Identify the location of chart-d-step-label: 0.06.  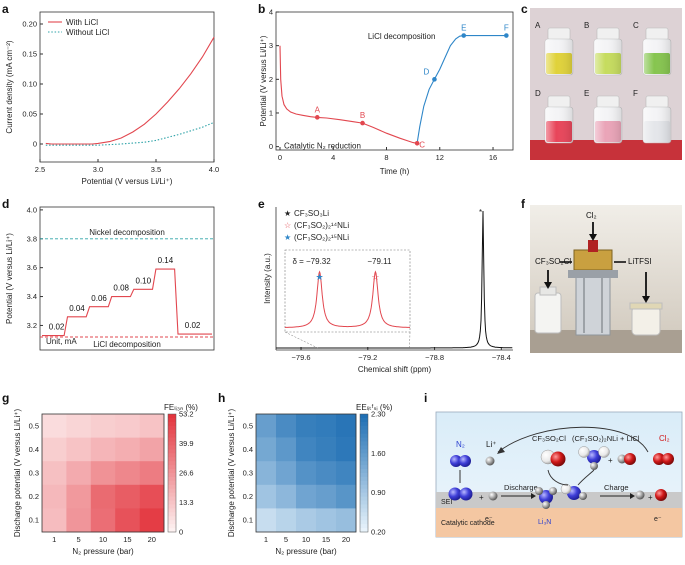
(99, 298).